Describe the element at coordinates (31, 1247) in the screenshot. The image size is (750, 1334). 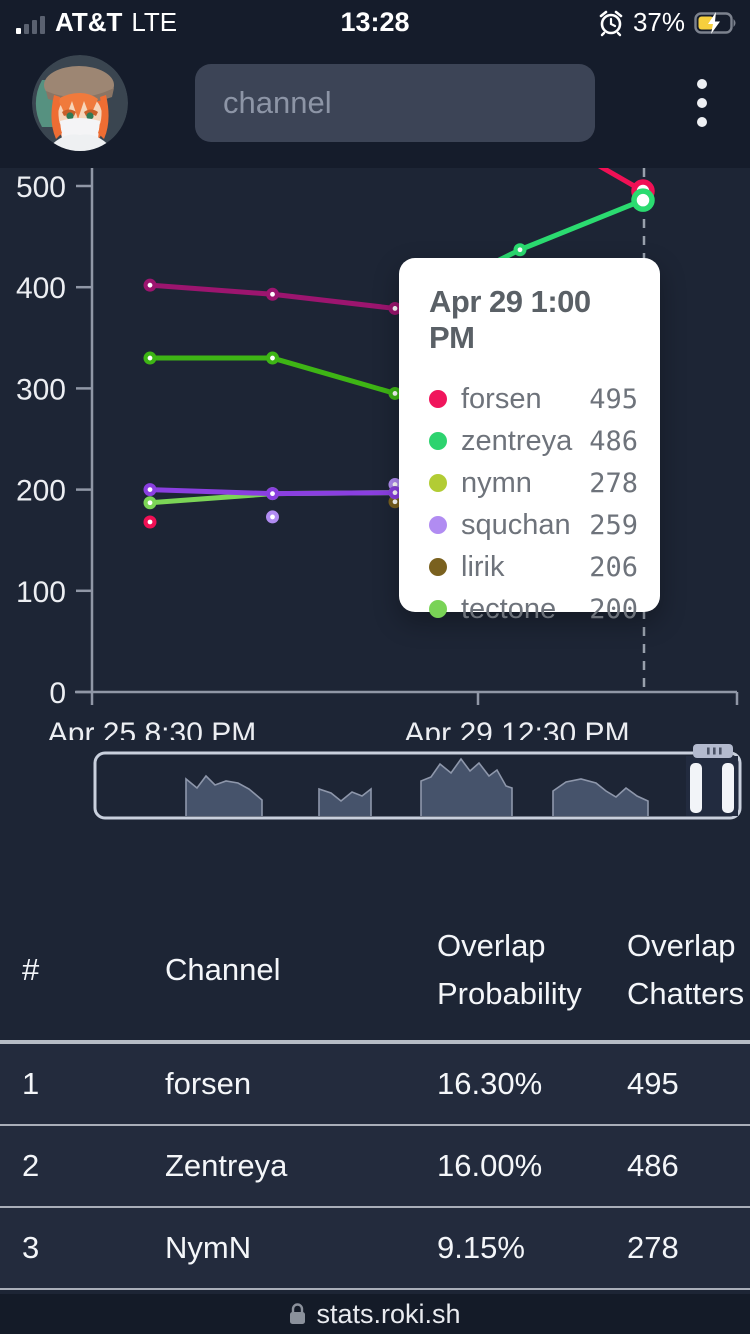
I see `rank-cell: 3` at that location.